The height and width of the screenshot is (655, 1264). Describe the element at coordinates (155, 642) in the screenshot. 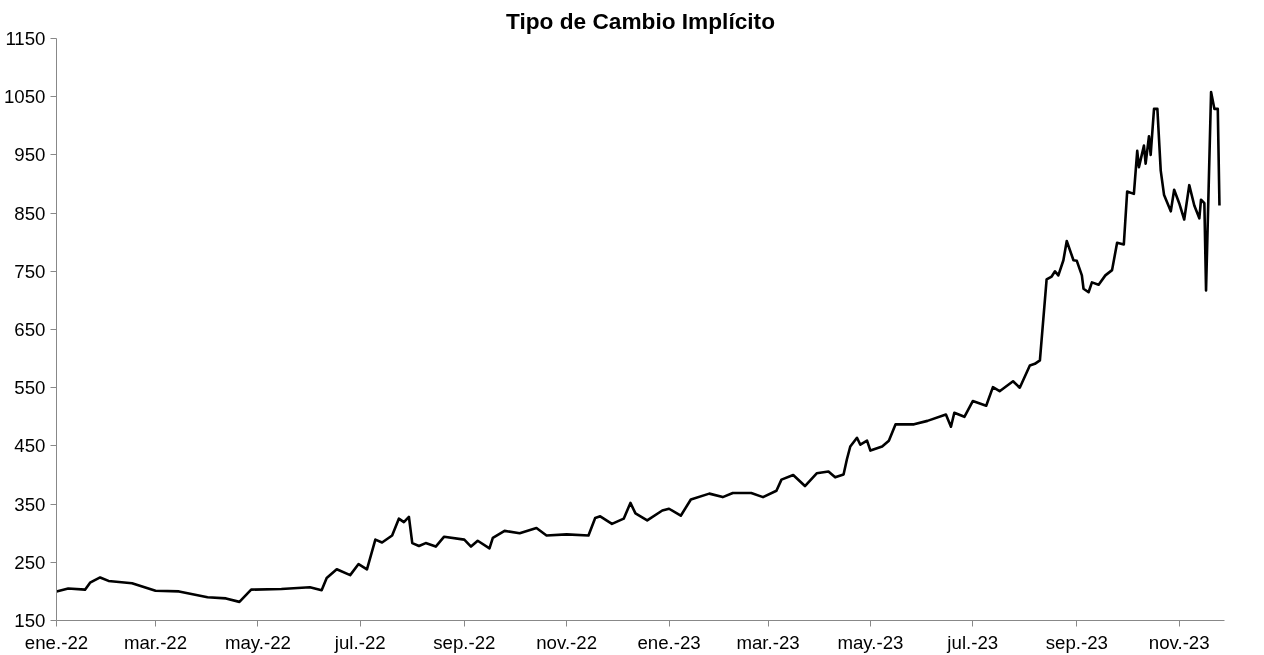

I see `x-tick-label: mar.-22` at that location.